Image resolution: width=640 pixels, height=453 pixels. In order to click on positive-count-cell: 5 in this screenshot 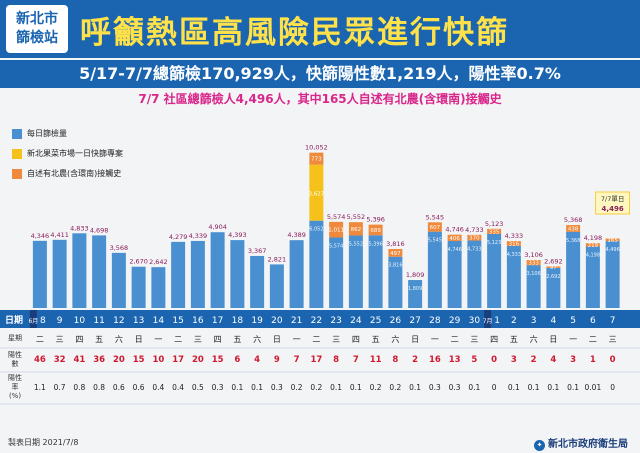, I will do `click(474, 360)`.